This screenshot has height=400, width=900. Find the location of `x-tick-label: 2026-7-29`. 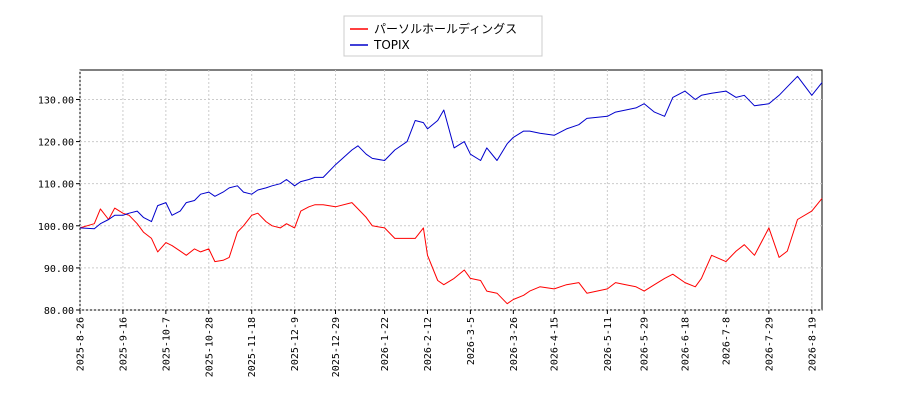

x-tick-label: 2026-7-29 is located at coordinates (769, 344).